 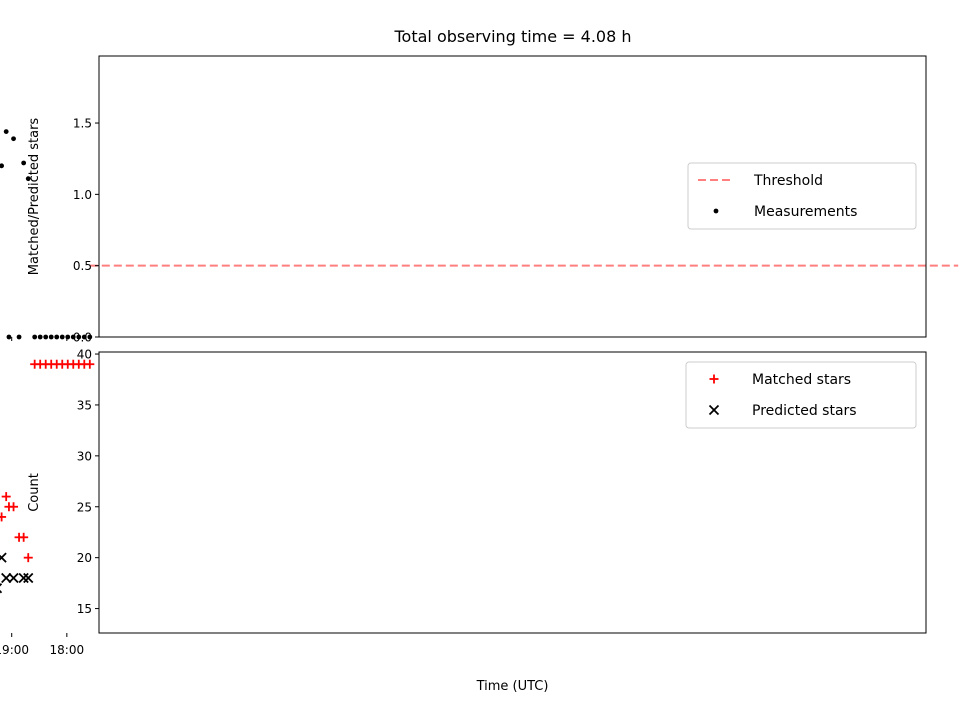 I want to click on legend-counts, so click(x=801, y=395).